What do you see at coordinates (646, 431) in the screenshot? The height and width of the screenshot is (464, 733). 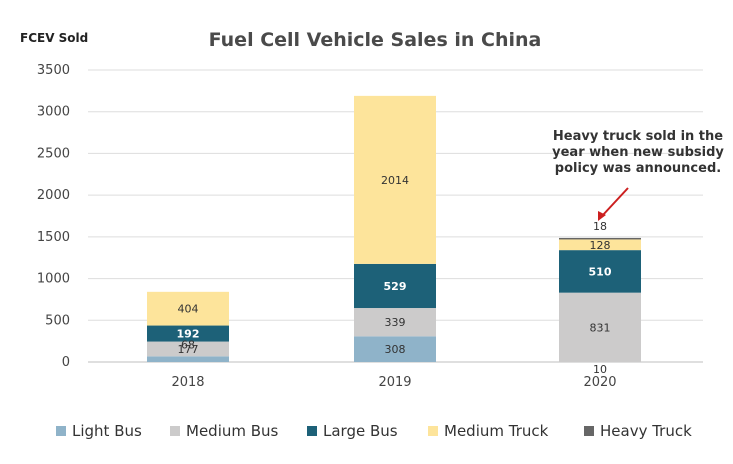 I see `legend-label: Heavy Truck` at bounding box center [646, 431].